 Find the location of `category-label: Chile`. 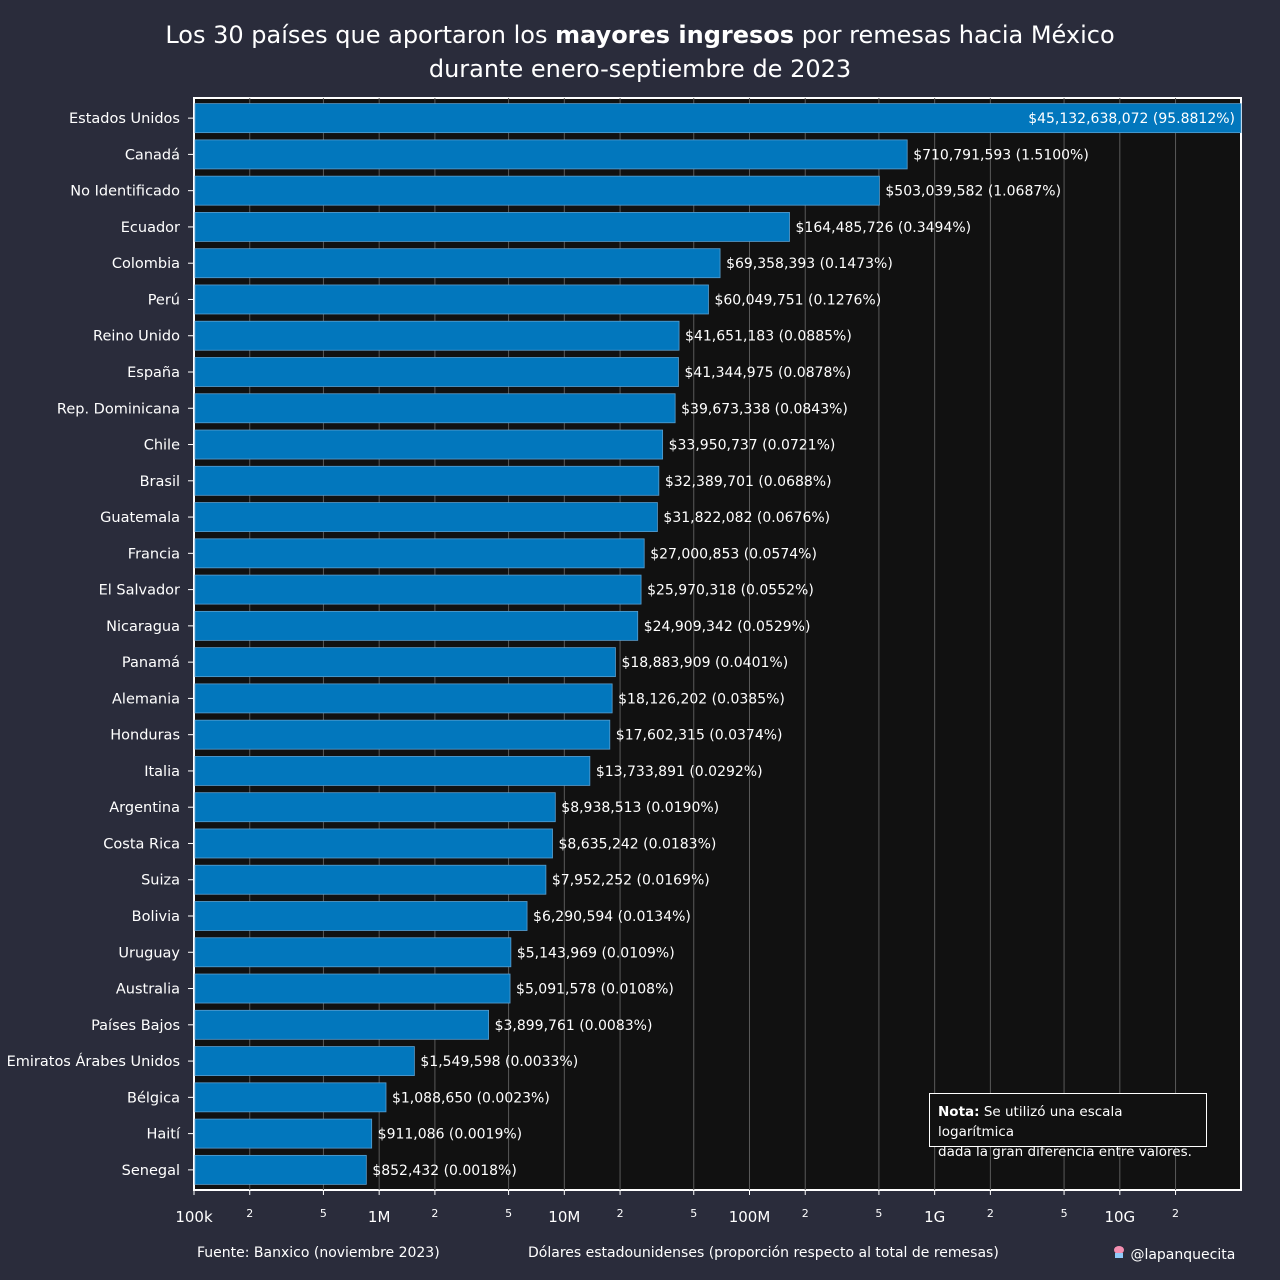

category-label: Chile is located at coordinates (162, 446).